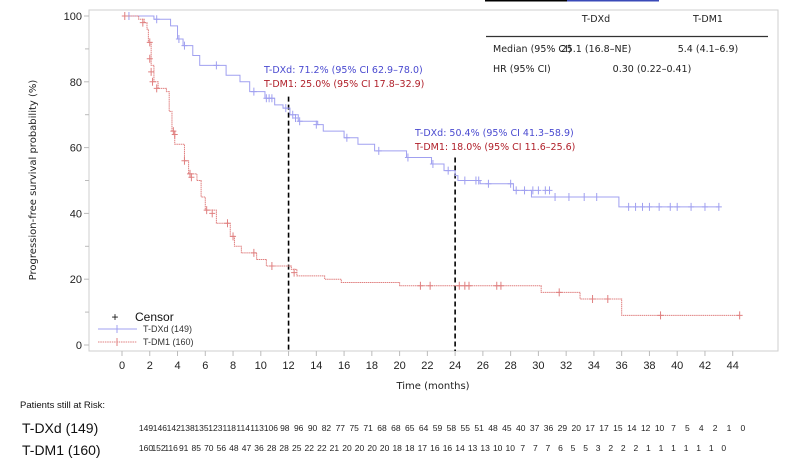  I want to click on at-risk-value-tdxd: 113, so click(257, 428).